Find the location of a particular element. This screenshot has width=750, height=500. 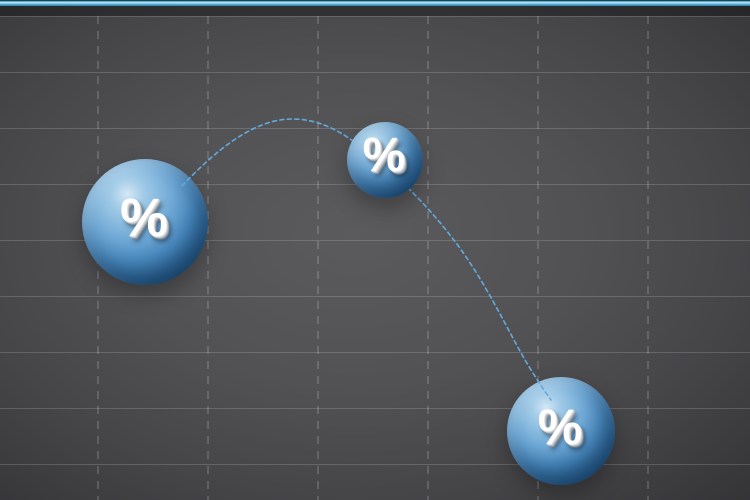

percent-label-3: % is located at coordinates (560, 427).